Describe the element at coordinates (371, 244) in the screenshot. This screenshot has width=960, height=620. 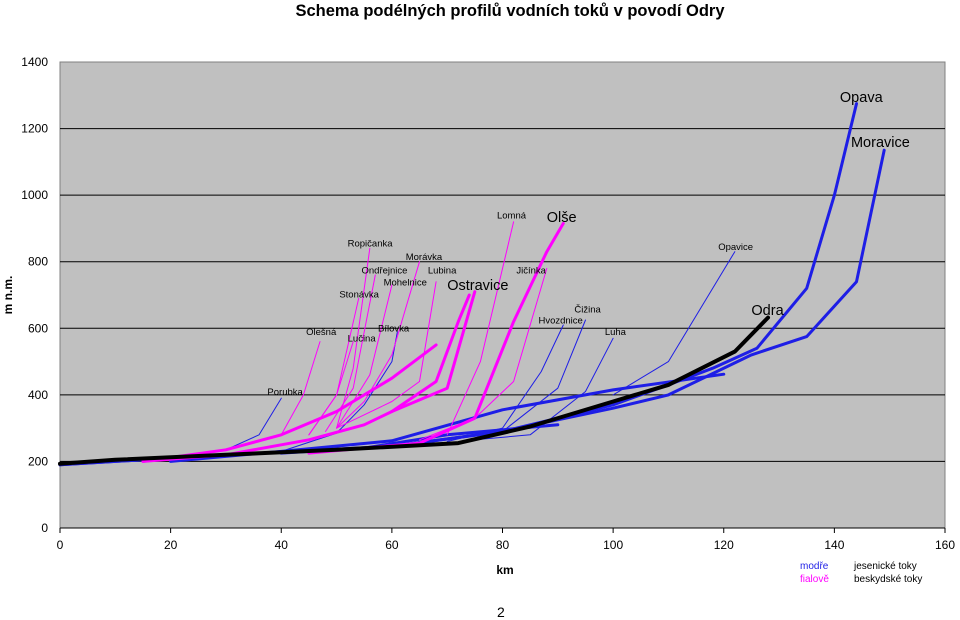
I see `river-label: Ropičanka` at that location.